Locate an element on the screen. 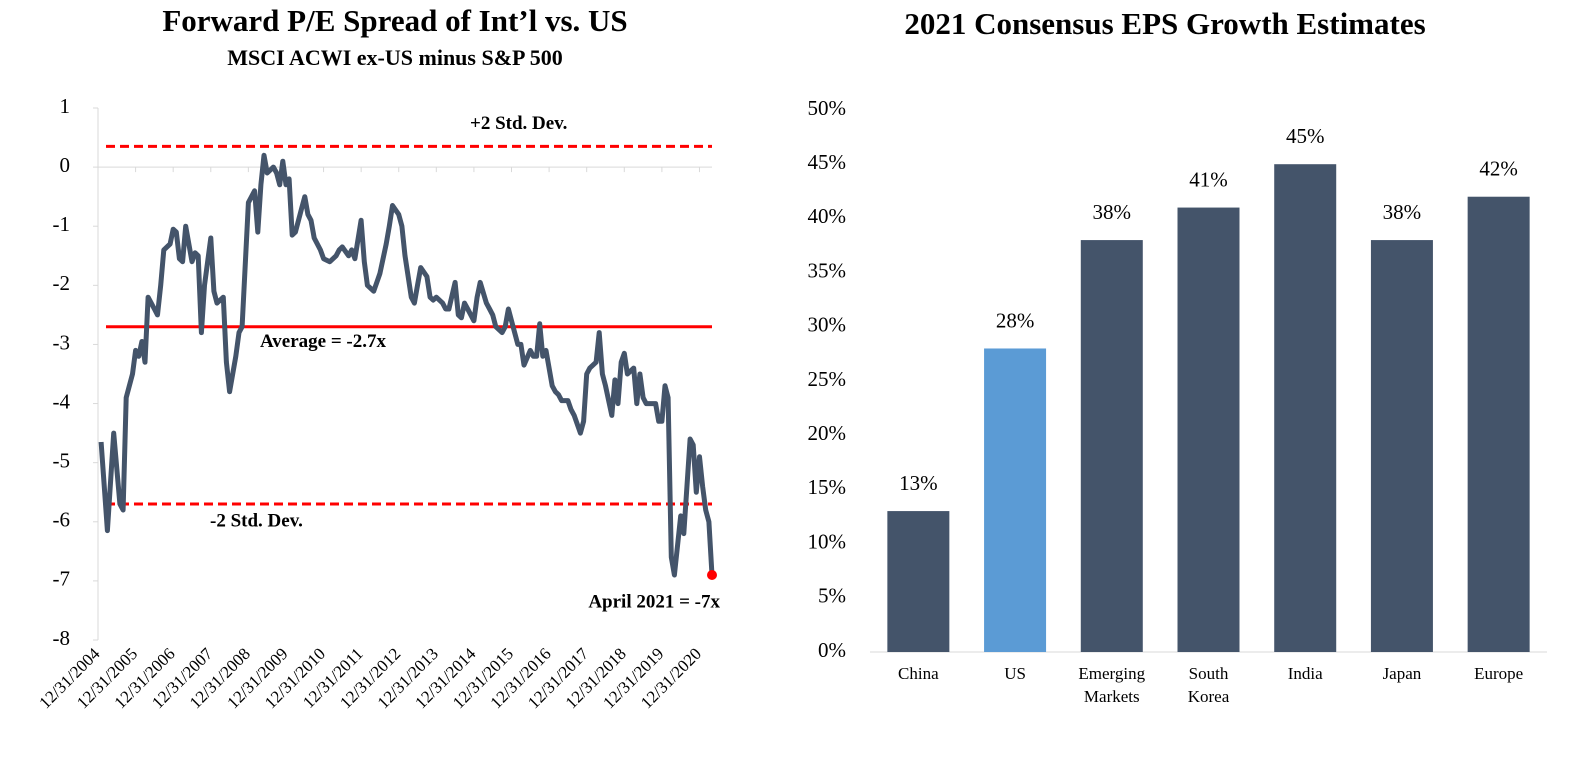  y-tick-label: 1 is located at coordinates (65, 106).